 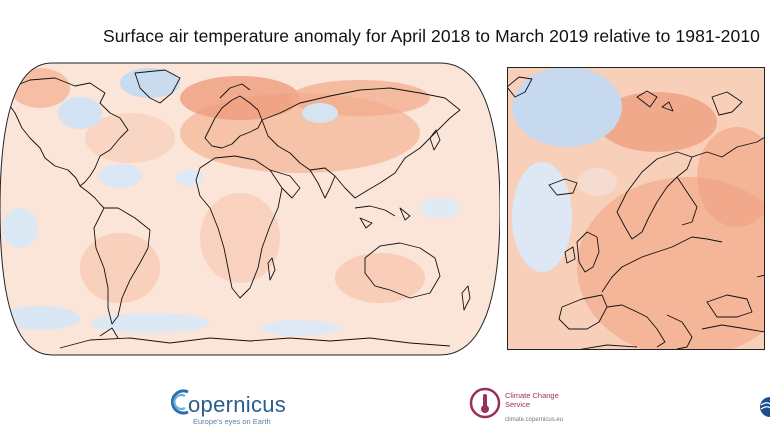 What do you see at coordinates (567, 107) in the screenshot?
I see `cool-anomaly-greenland-sea` at bounding box center [567, 107].